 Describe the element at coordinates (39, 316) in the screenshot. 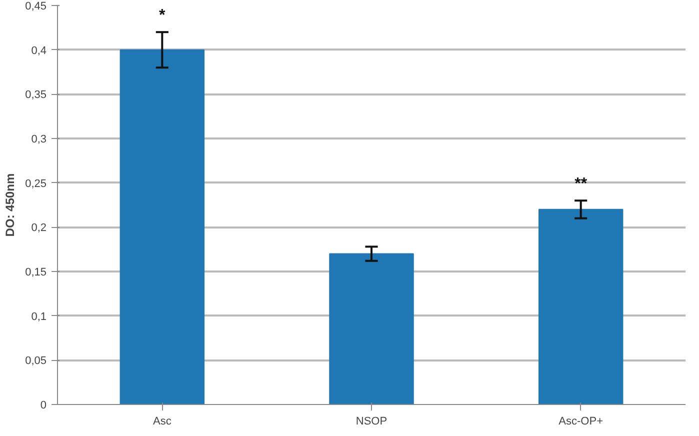

I see `y-tick-label: 0,1` at that location.